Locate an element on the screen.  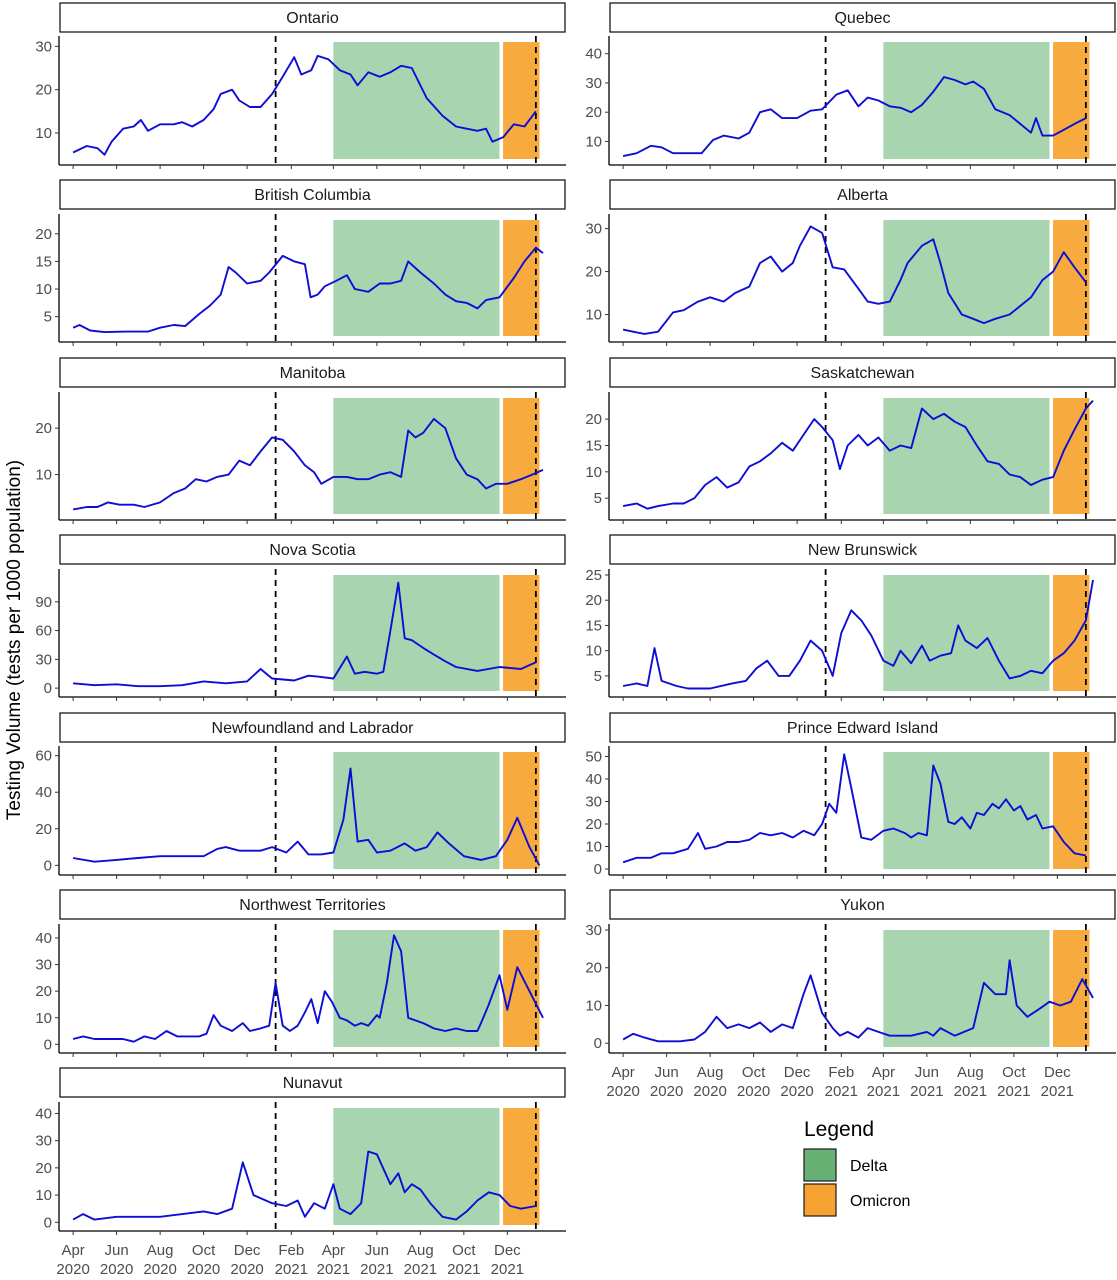
legend-swatch-omicron is located at coordinates (820, 1200).